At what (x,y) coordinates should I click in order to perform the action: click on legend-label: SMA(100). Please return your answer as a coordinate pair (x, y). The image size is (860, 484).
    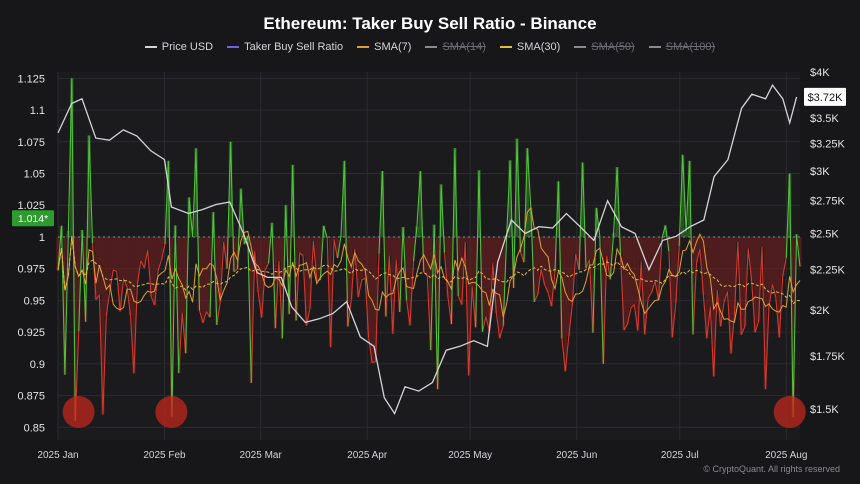
    Looking at the image, I should click on (690, 47).